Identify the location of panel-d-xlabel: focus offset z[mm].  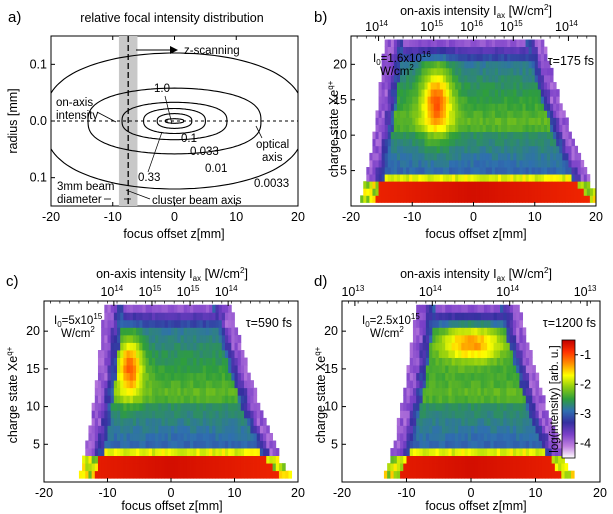
(475, 506).